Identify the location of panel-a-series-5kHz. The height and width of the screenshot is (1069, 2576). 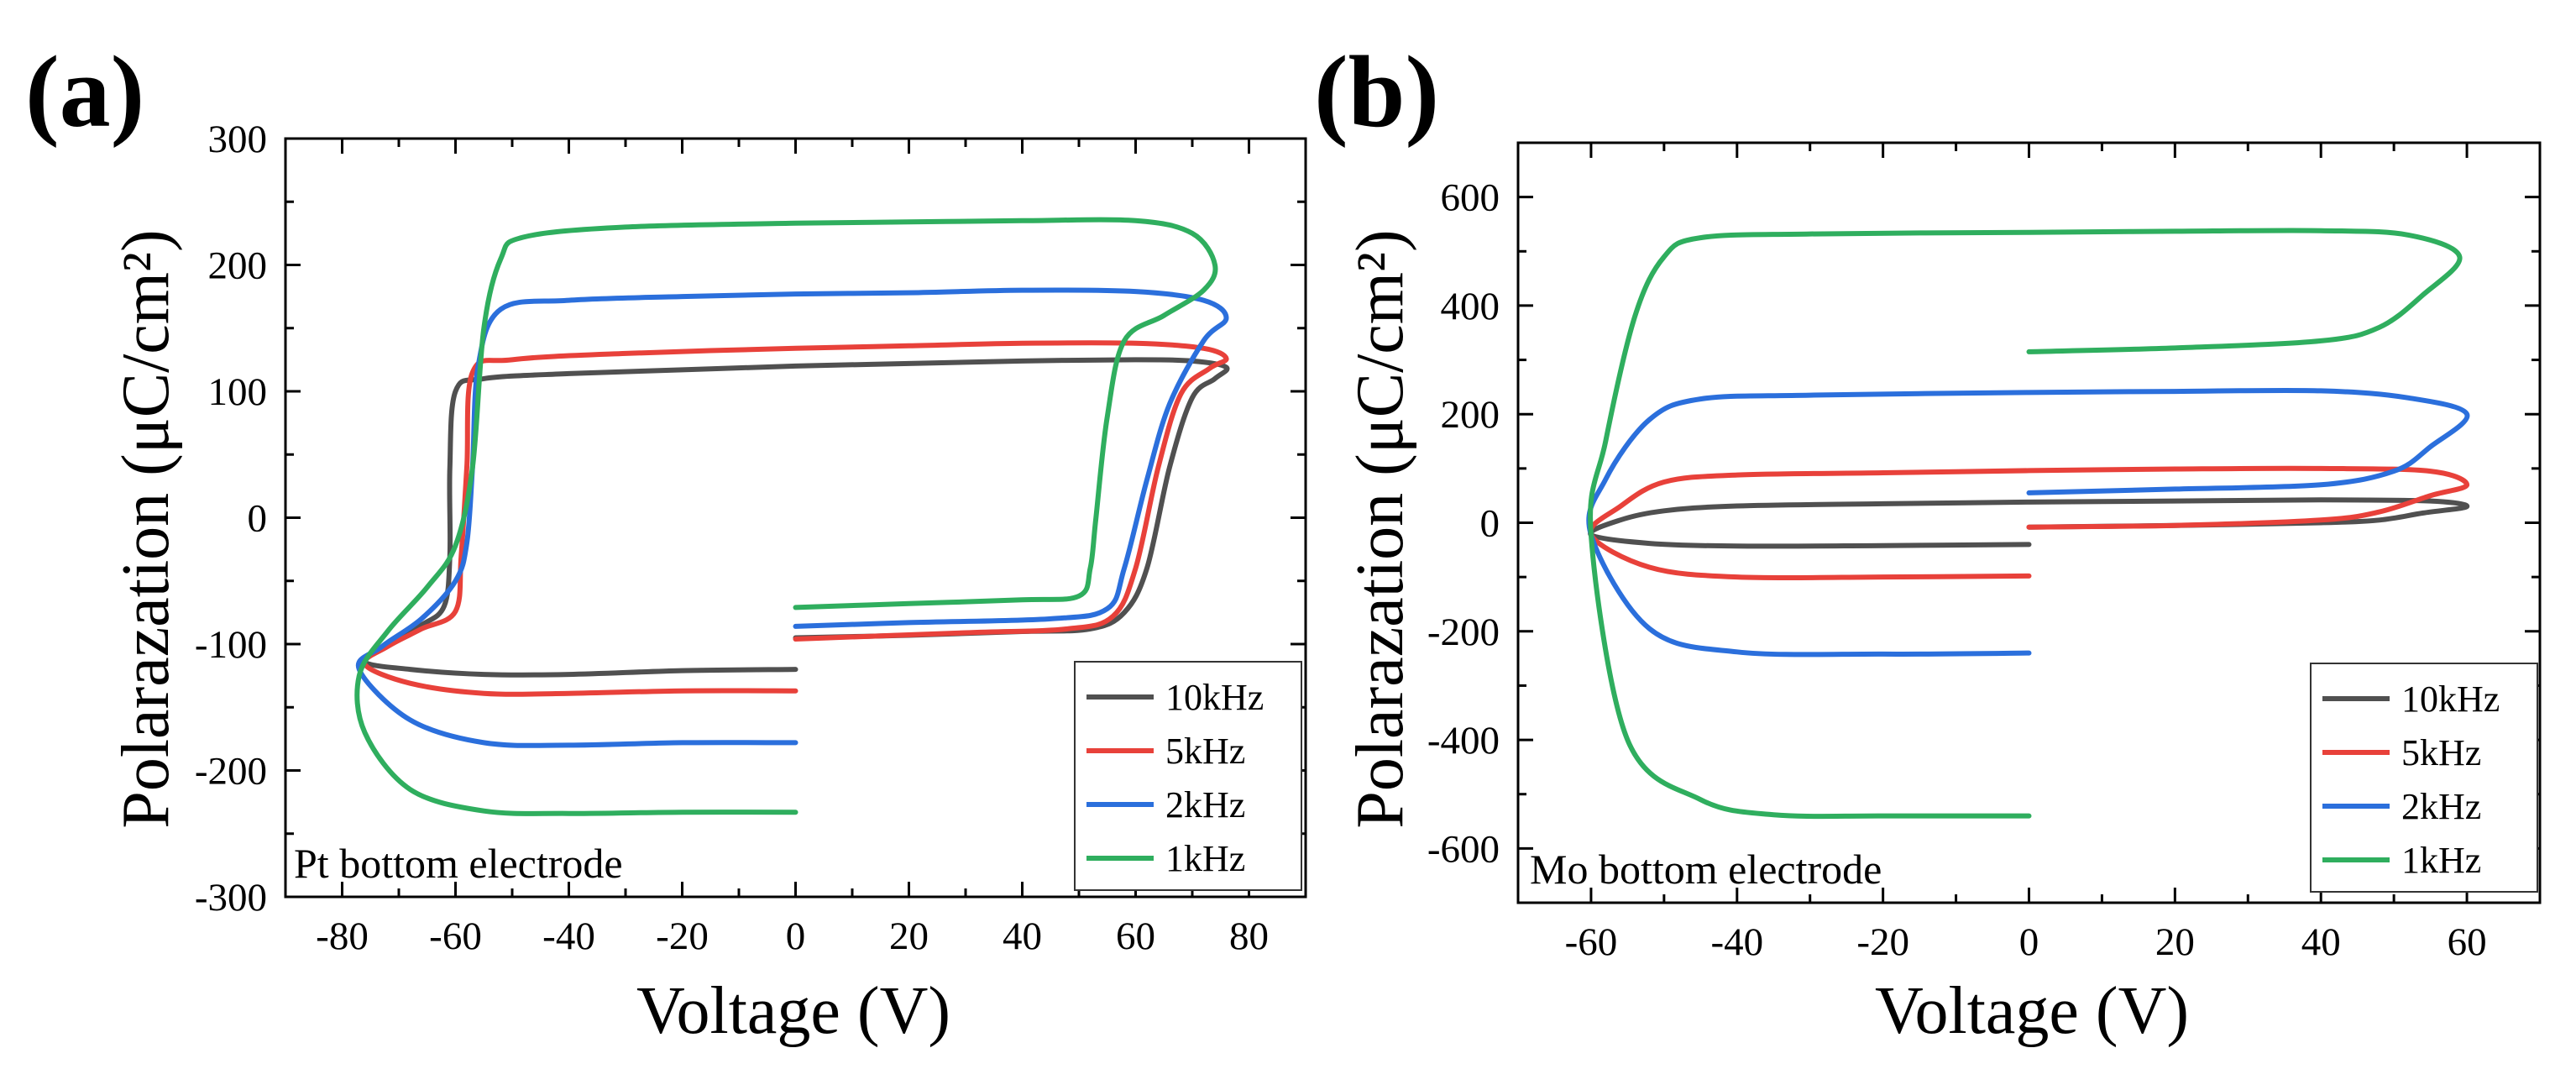
(795, 519).